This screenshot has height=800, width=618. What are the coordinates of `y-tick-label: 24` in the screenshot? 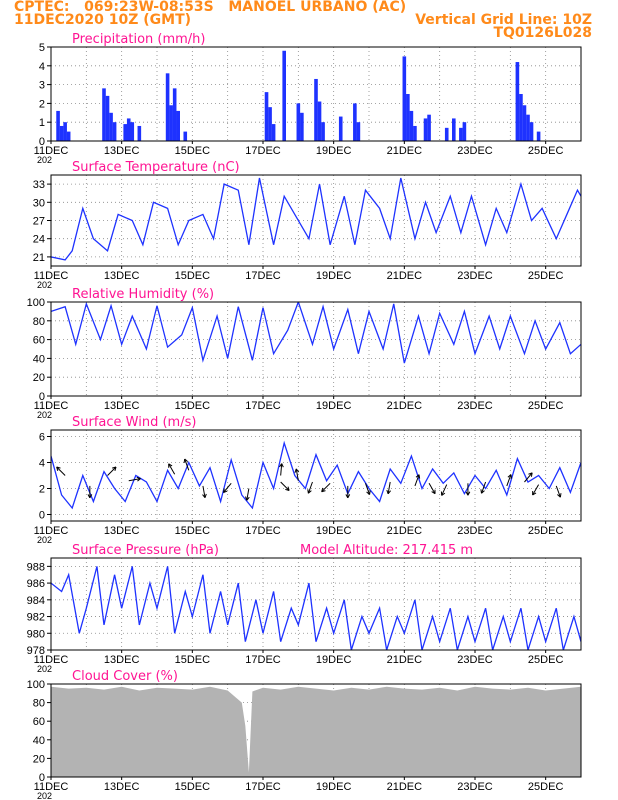 It's located at (39, 240).